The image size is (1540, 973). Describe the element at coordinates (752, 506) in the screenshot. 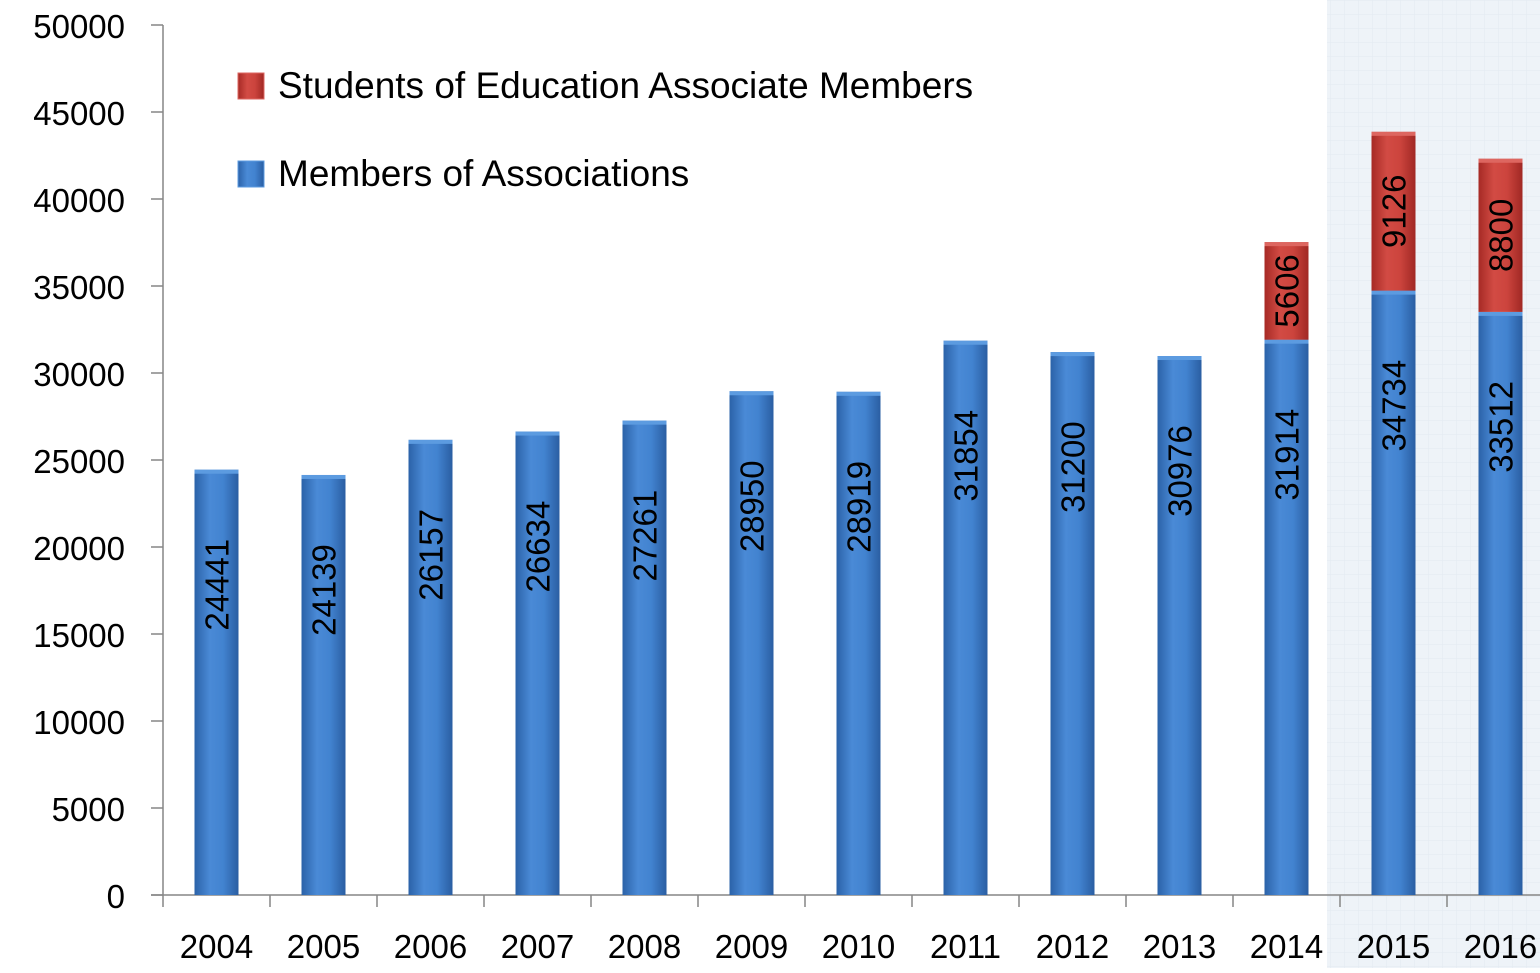

I see `data-label: 28950` at that location.